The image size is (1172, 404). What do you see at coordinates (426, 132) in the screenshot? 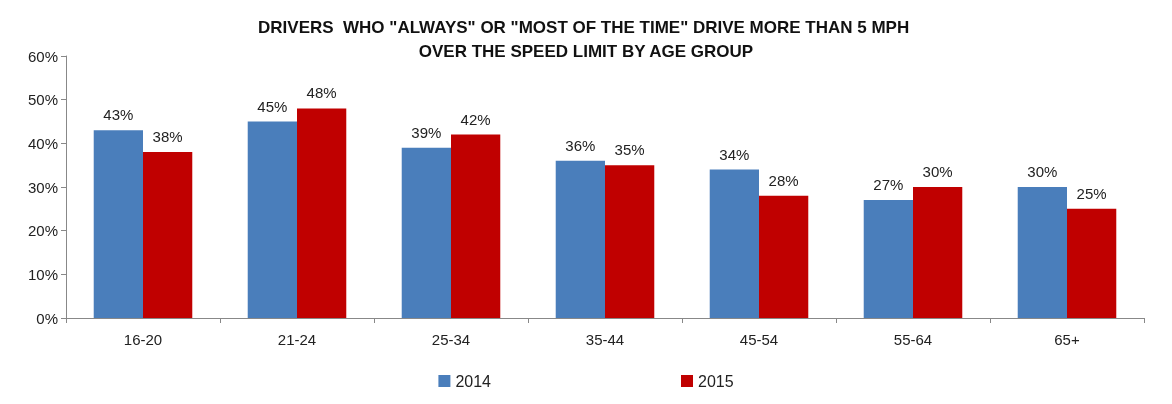
I see `data-label: 39%` at bounding box center [426, 132].